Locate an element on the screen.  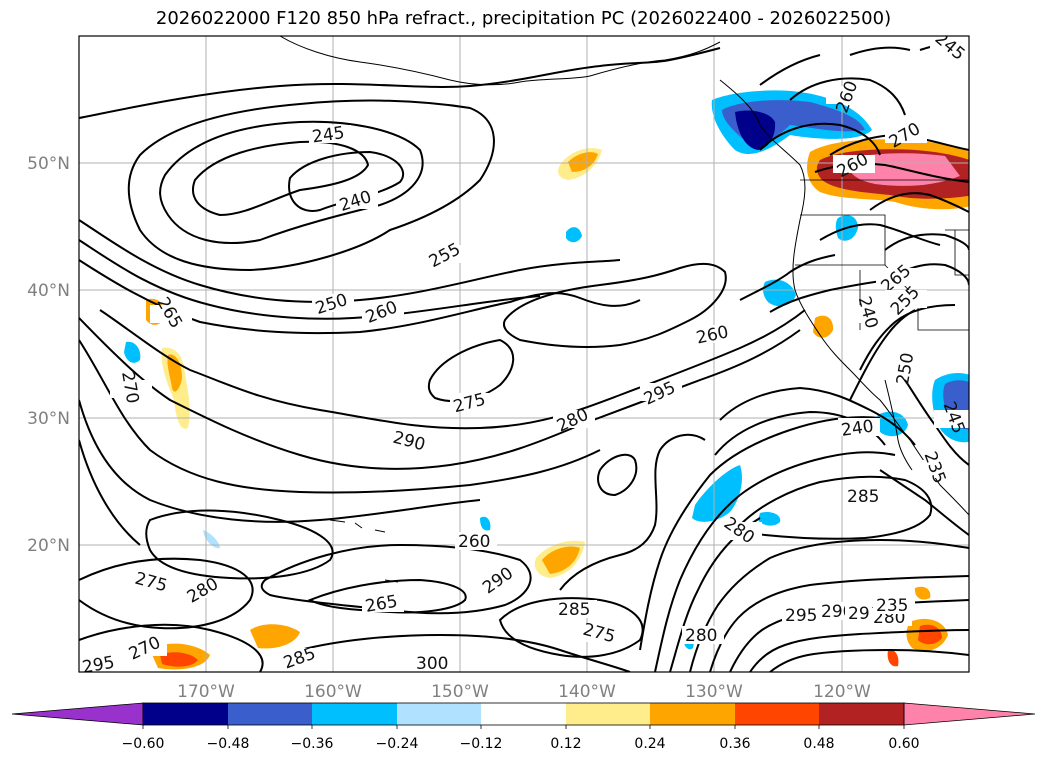
lat-axis: 50°N 40°N 30°N 20°N is located at coordinates (48, 355).